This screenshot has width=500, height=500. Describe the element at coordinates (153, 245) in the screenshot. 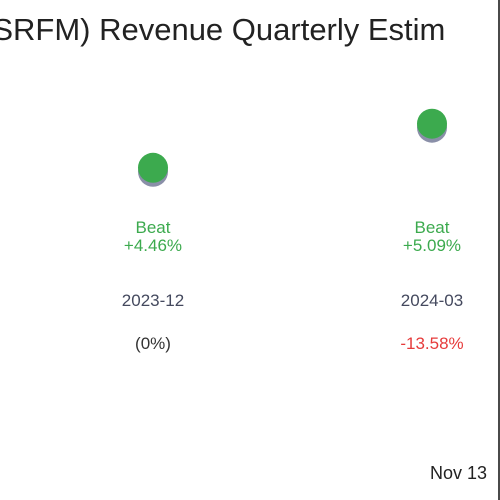

I see `surprise-label: +4.46%` at that location.